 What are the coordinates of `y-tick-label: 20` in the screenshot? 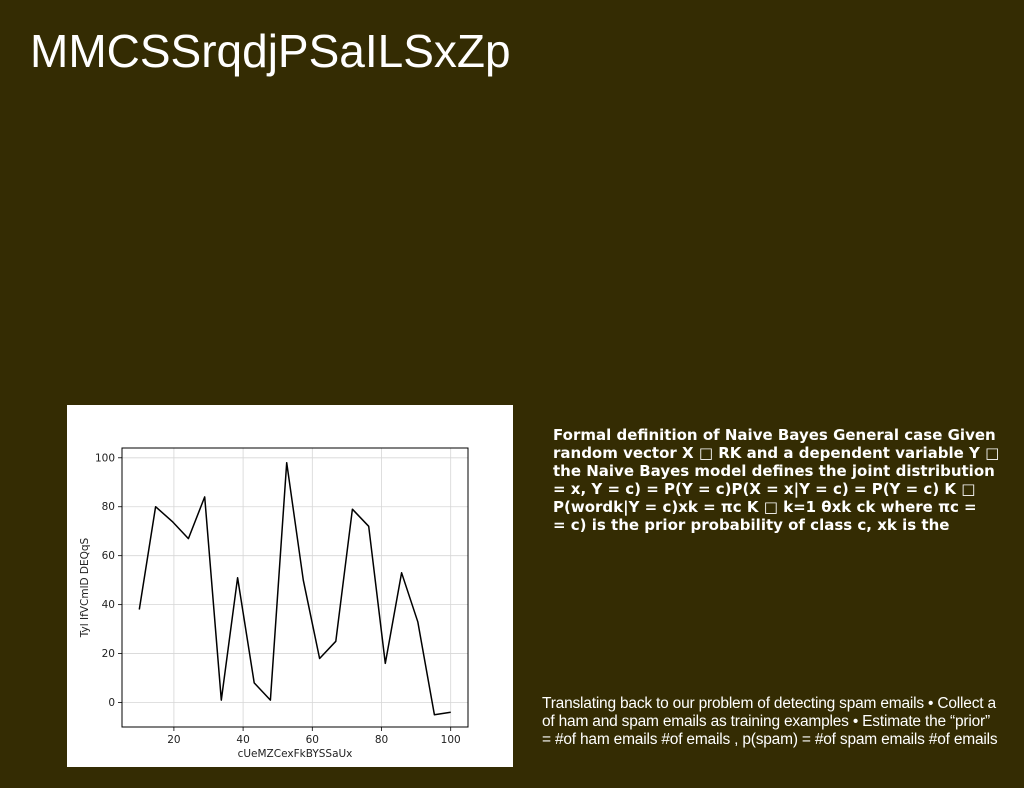 It's located at (108, 654).